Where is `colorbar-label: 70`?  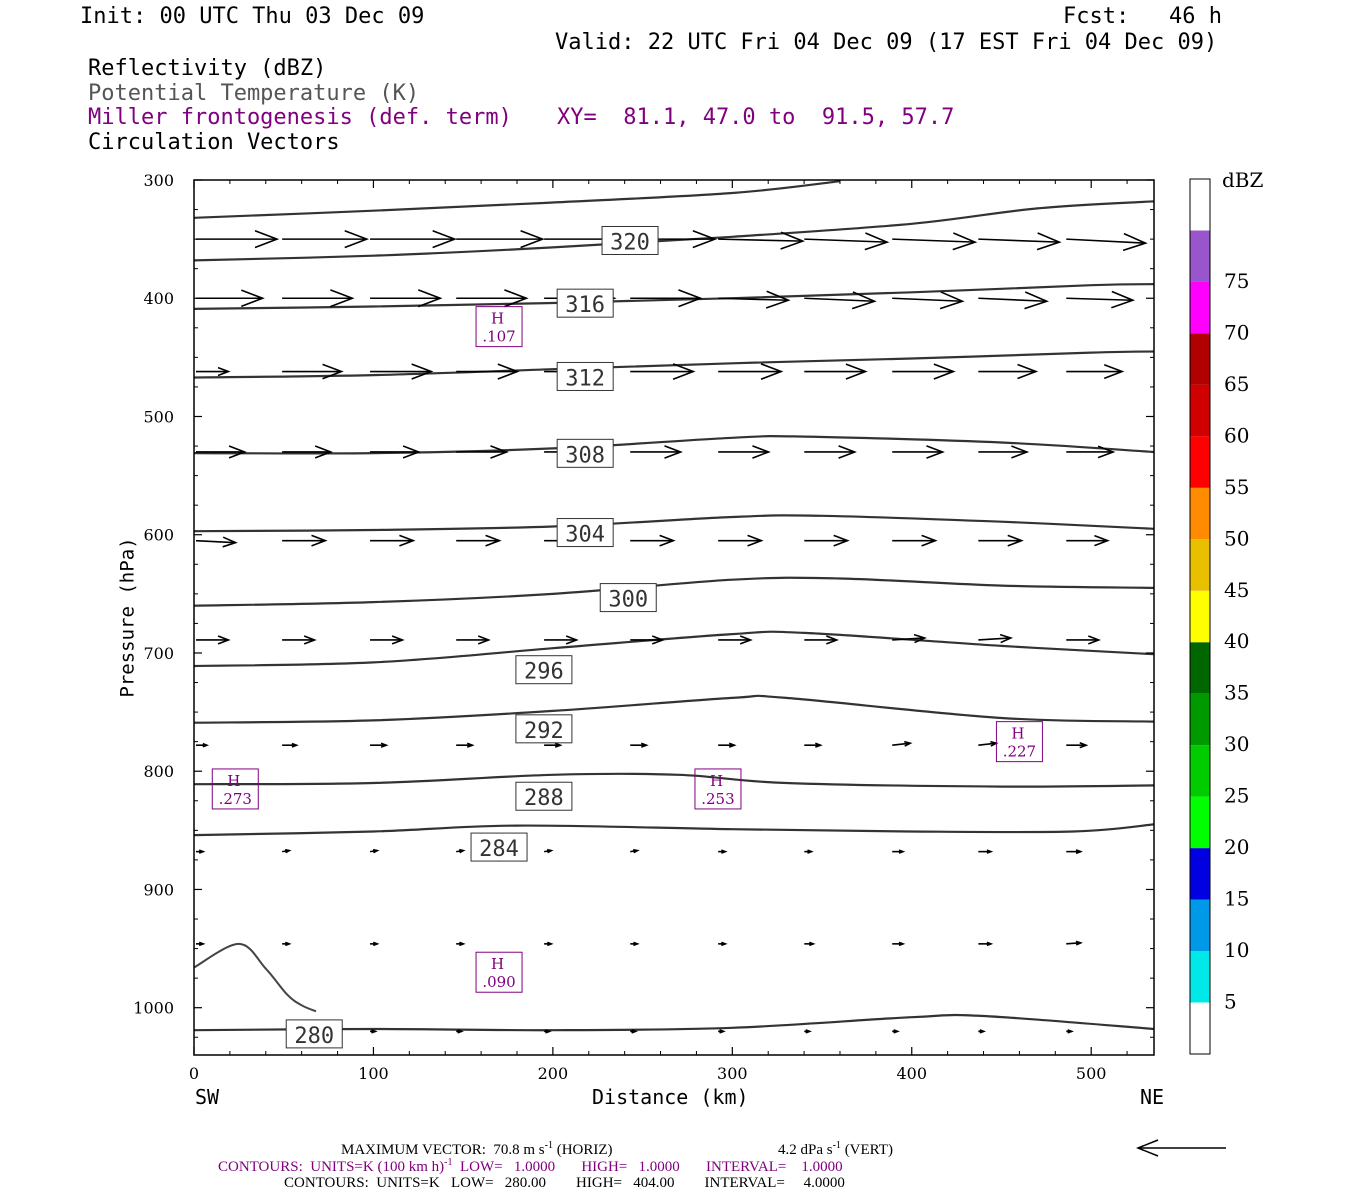 colorbar-label: 70 is located at coordinates (1236, 332).